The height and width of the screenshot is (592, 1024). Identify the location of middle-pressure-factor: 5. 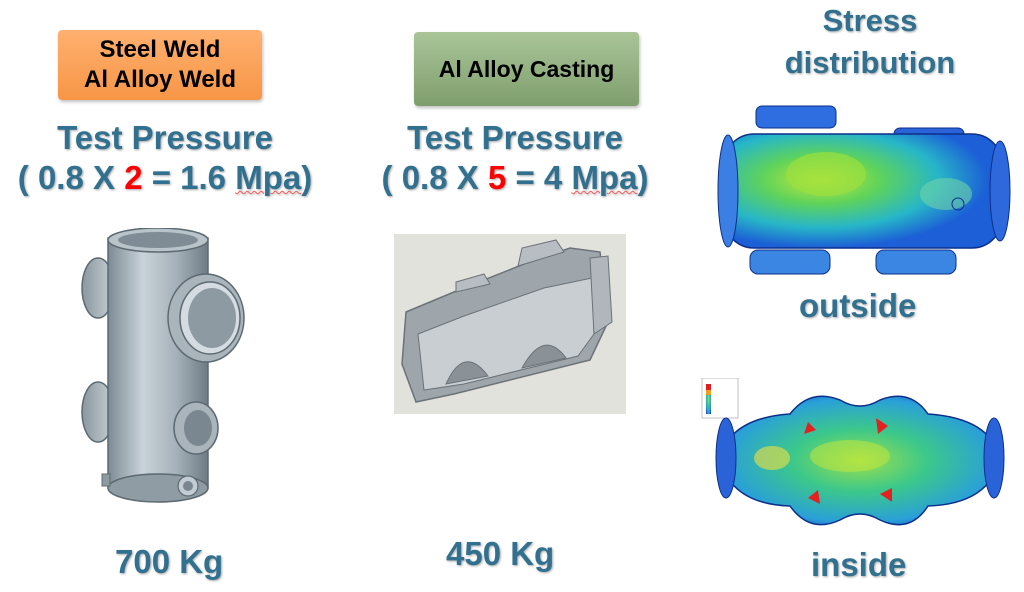
(497, 177).